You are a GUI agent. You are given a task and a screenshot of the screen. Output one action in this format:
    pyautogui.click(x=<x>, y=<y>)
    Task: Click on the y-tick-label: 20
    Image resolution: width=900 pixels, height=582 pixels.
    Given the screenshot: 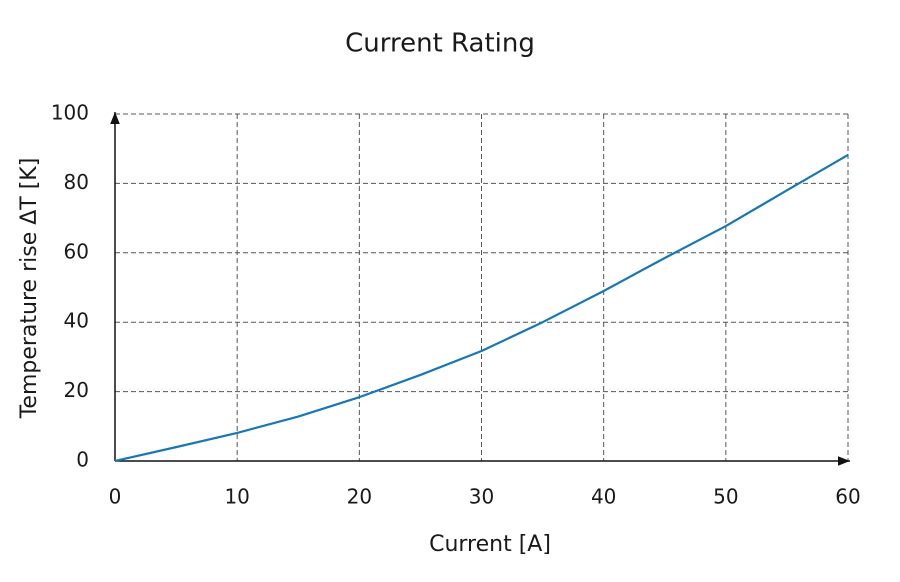 What is the action you would take?
    pyautogui.click(x=76, y=390)
    